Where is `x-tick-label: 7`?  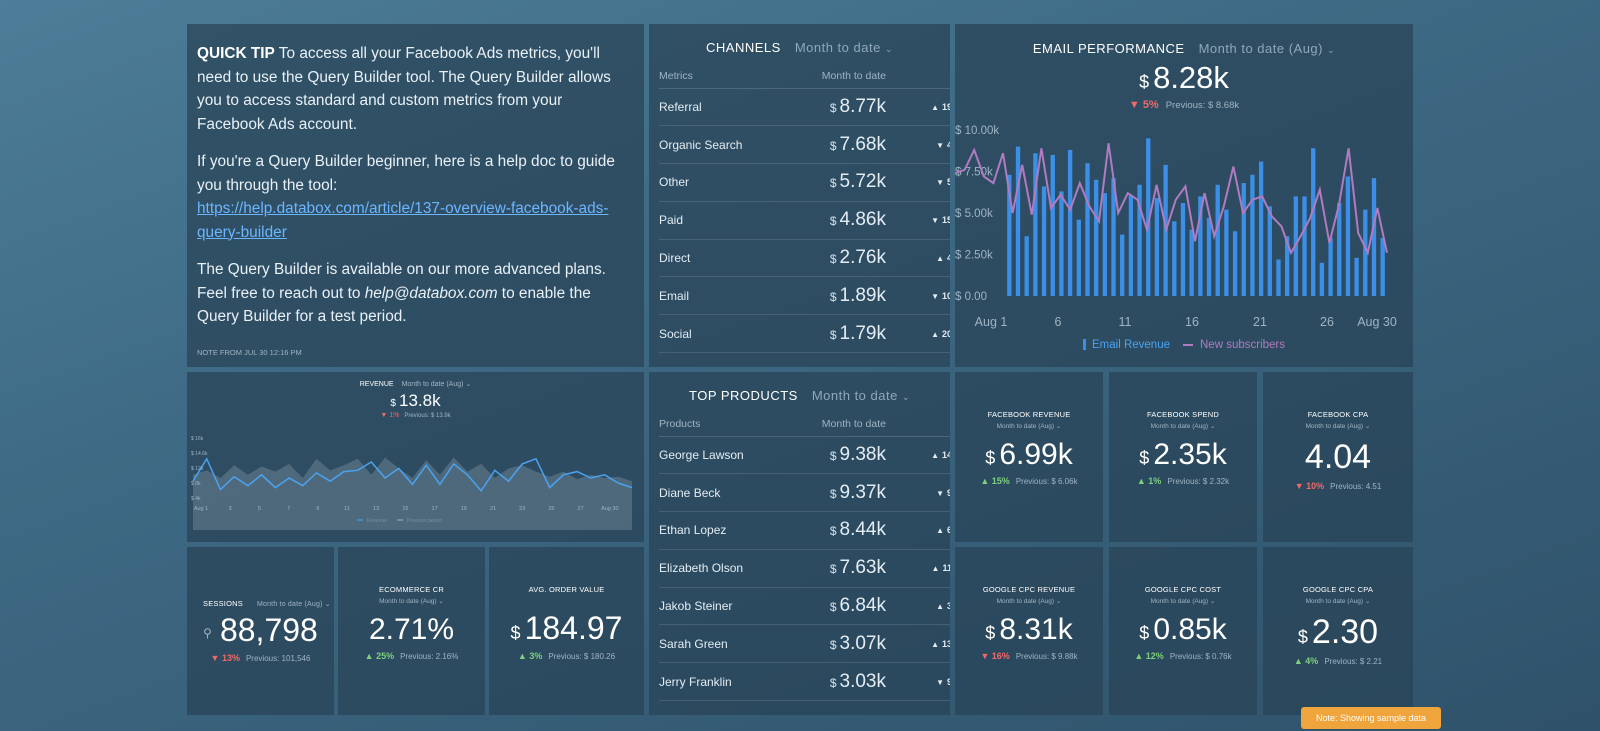 x-tick-label: 7 is located at coordinates (288, 509).